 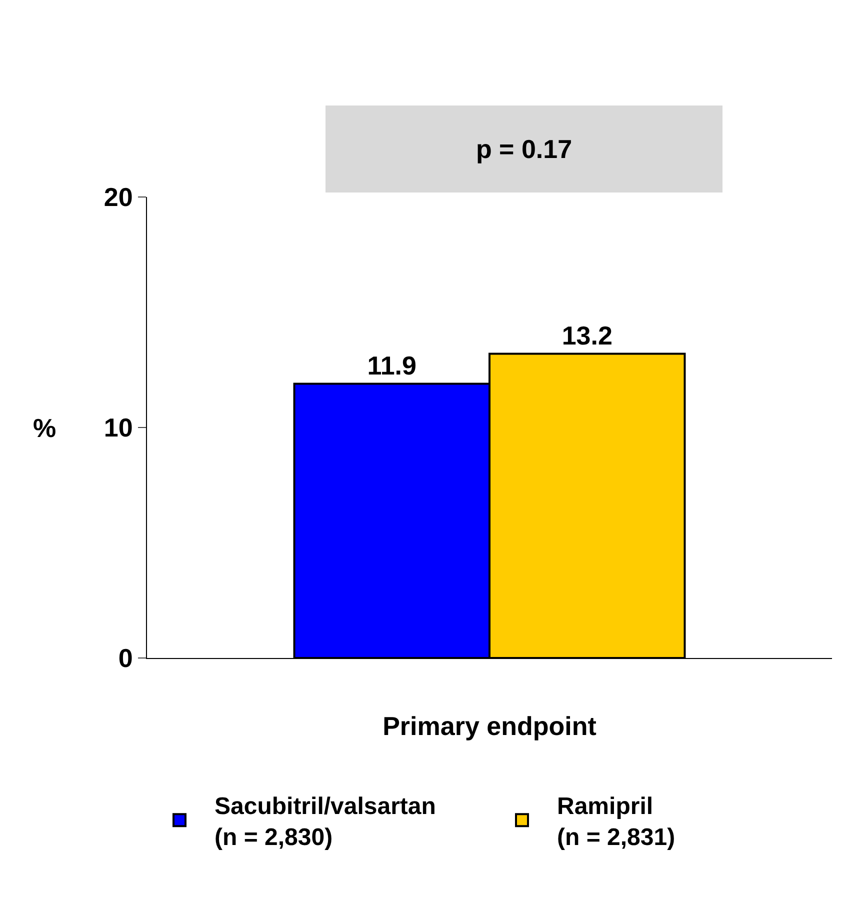 What do you see at coordinates (616, 822) in the screenshot?
I see `legend-label: Ramipril (n = 2,831)` at bounding box center [616, 822].